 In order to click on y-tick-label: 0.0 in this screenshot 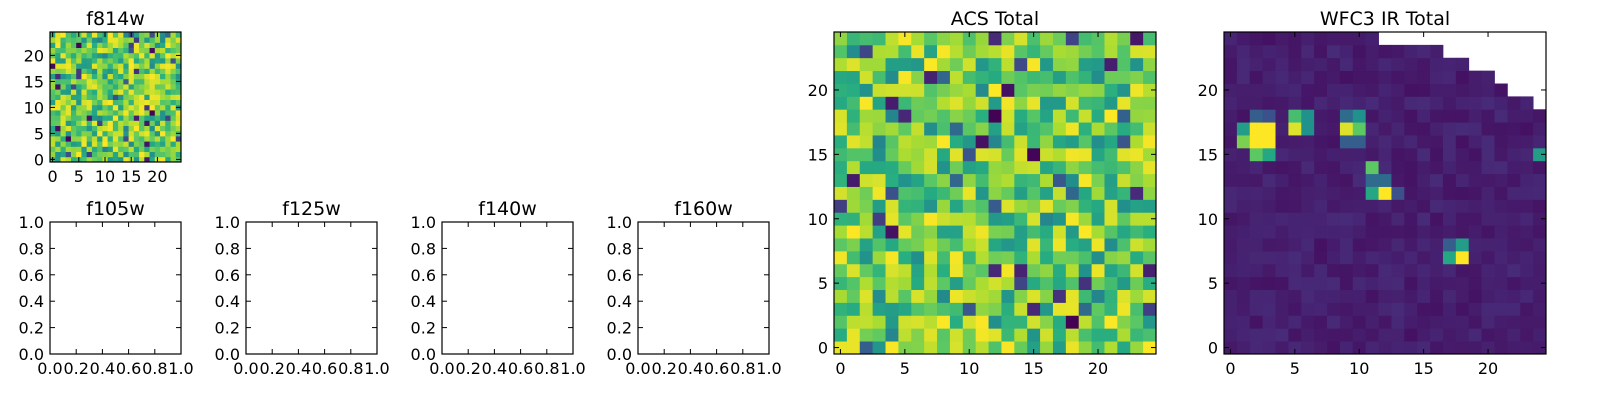, I will do `click(423, 354)`.